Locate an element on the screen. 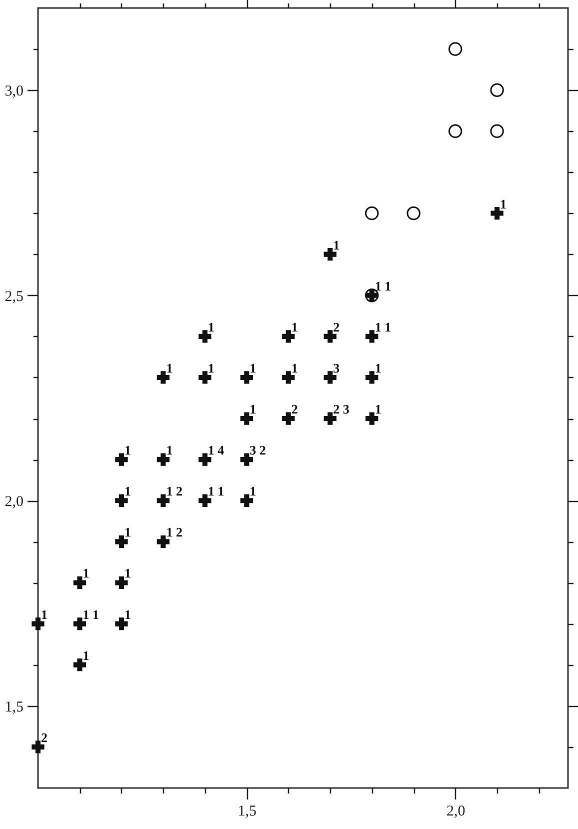 The width and height of the screenshot is (578, 829). annotation: 1 4 is located at coordinates (216, 450).